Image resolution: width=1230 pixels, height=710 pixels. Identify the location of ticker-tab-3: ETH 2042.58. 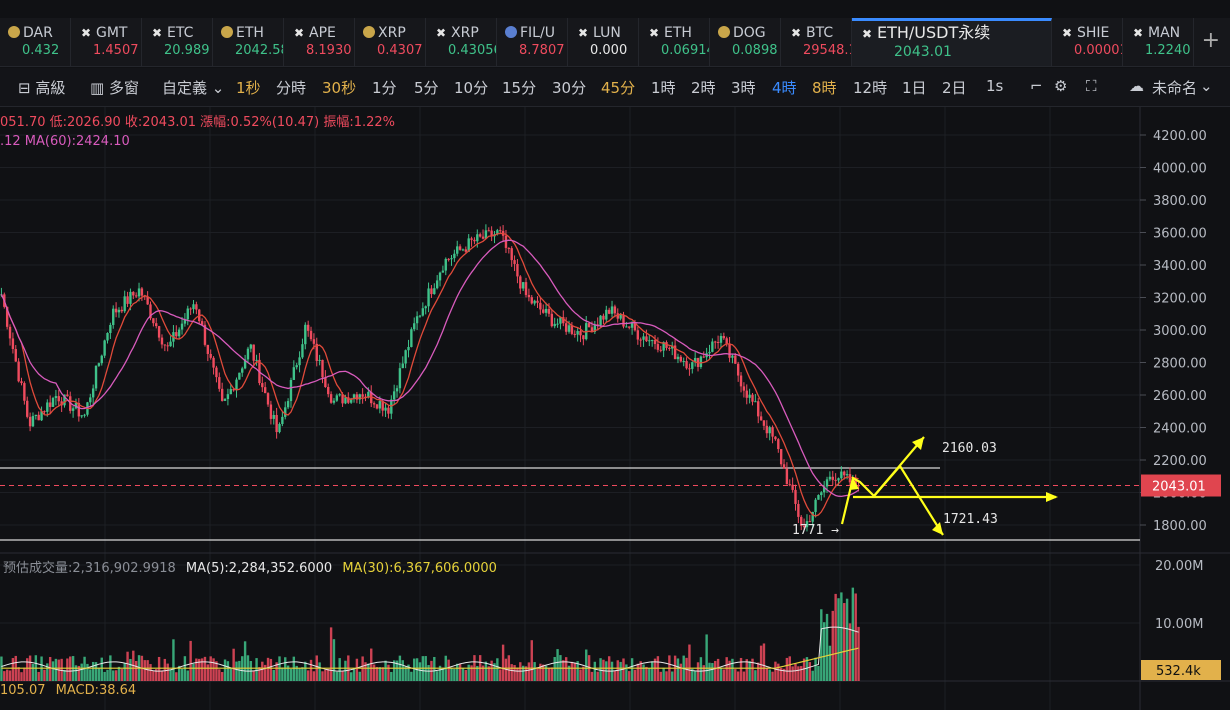
(248, 42).